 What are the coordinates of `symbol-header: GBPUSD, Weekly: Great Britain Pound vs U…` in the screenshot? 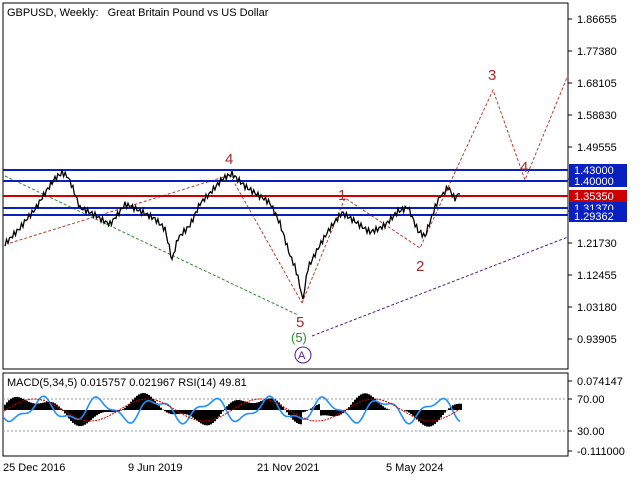 It's located at (138, 13).